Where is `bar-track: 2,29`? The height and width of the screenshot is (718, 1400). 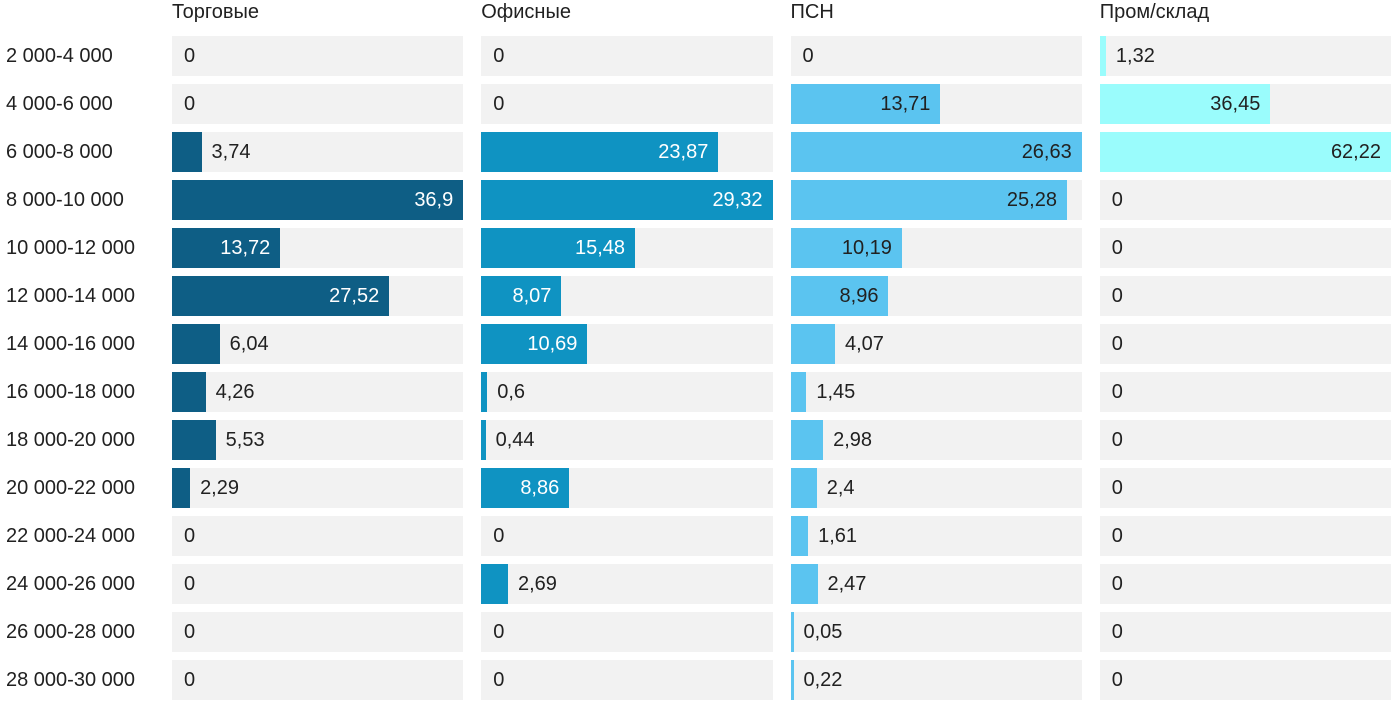 bar-track: 2,29 is located at coordinates (318, 488).